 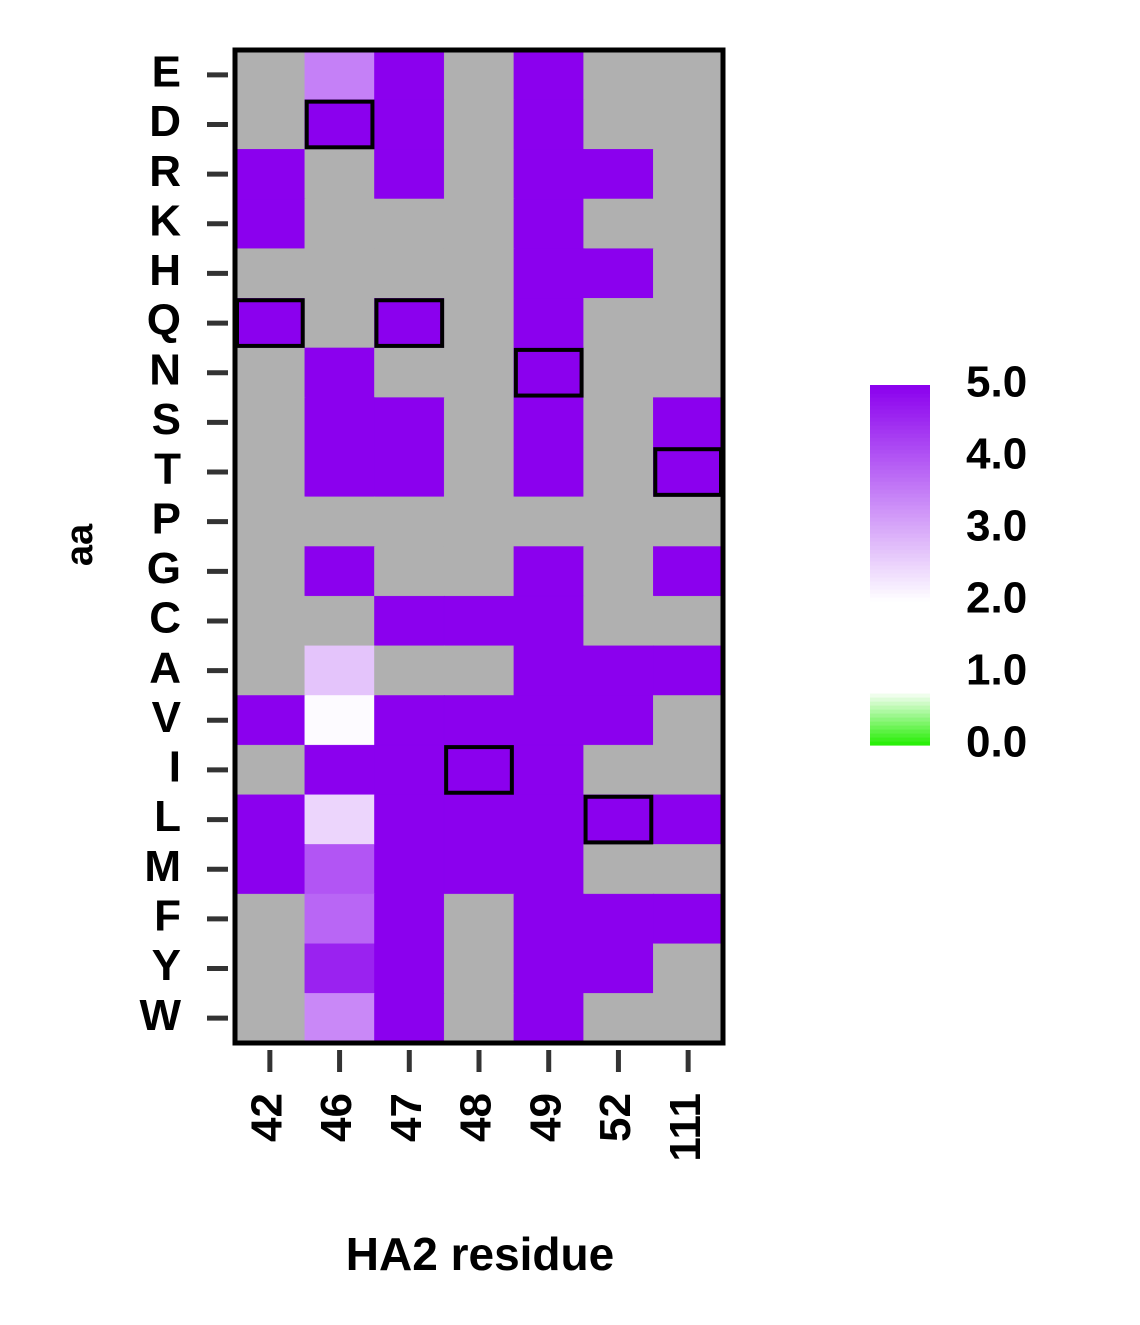 I want to click on colorbar-tick-label: 1.0, so click(x=996, y=670).